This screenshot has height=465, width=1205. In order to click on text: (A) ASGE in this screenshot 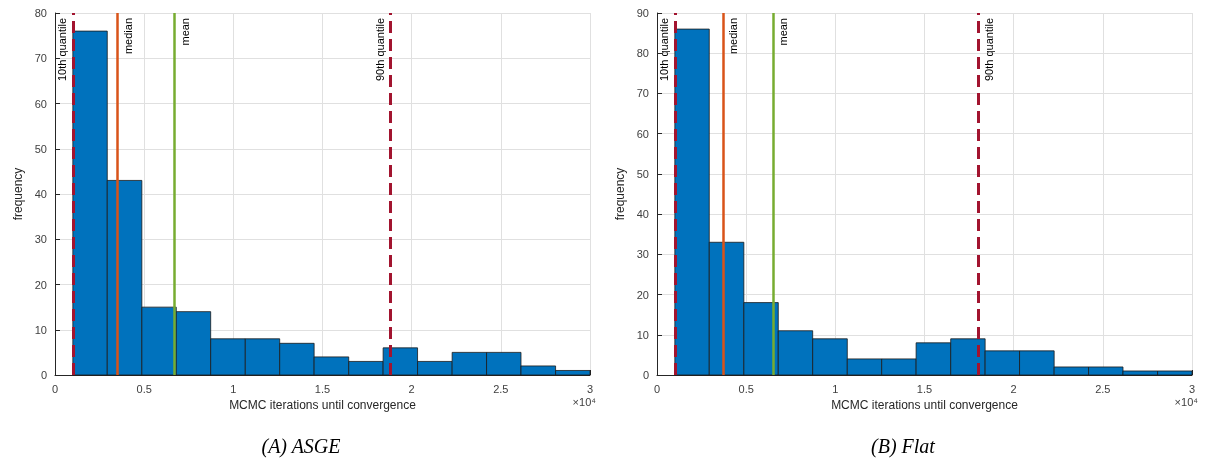, I will do `click(301, 446)`.